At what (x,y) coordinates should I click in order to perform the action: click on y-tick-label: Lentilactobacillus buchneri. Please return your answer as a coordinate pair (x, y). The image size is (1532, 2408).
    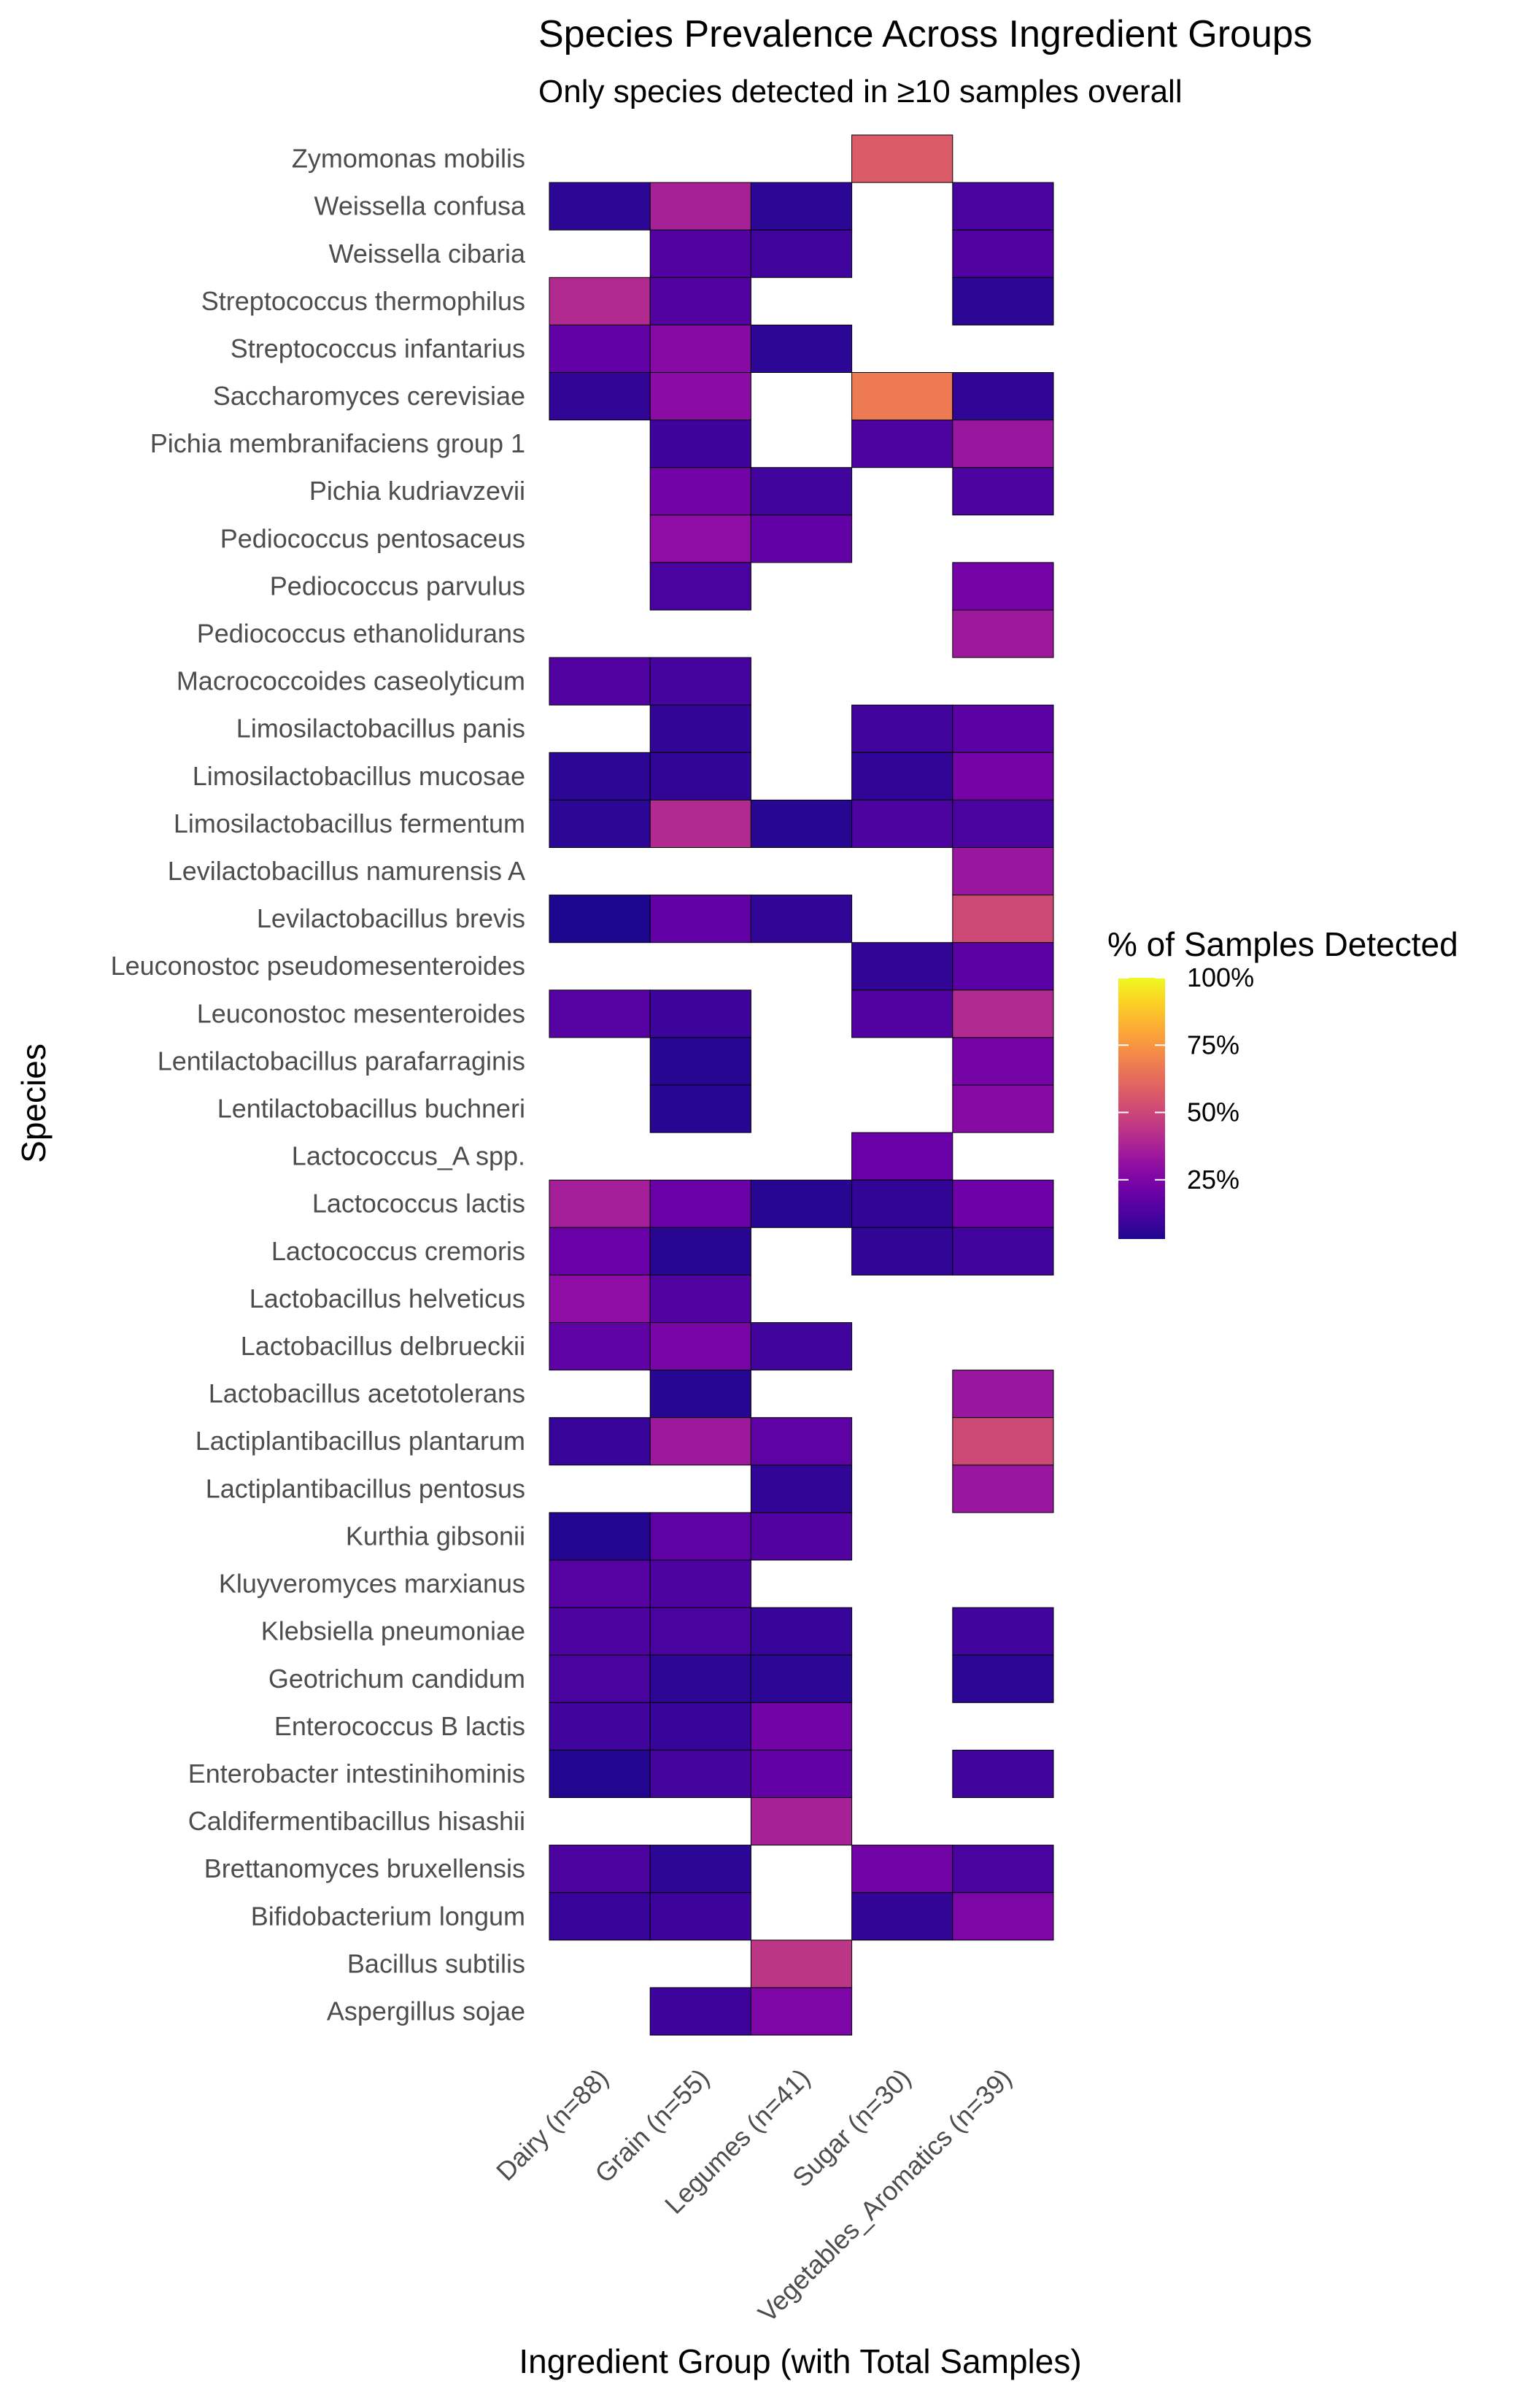
    Looking at the image, I should click on (371, 1109).